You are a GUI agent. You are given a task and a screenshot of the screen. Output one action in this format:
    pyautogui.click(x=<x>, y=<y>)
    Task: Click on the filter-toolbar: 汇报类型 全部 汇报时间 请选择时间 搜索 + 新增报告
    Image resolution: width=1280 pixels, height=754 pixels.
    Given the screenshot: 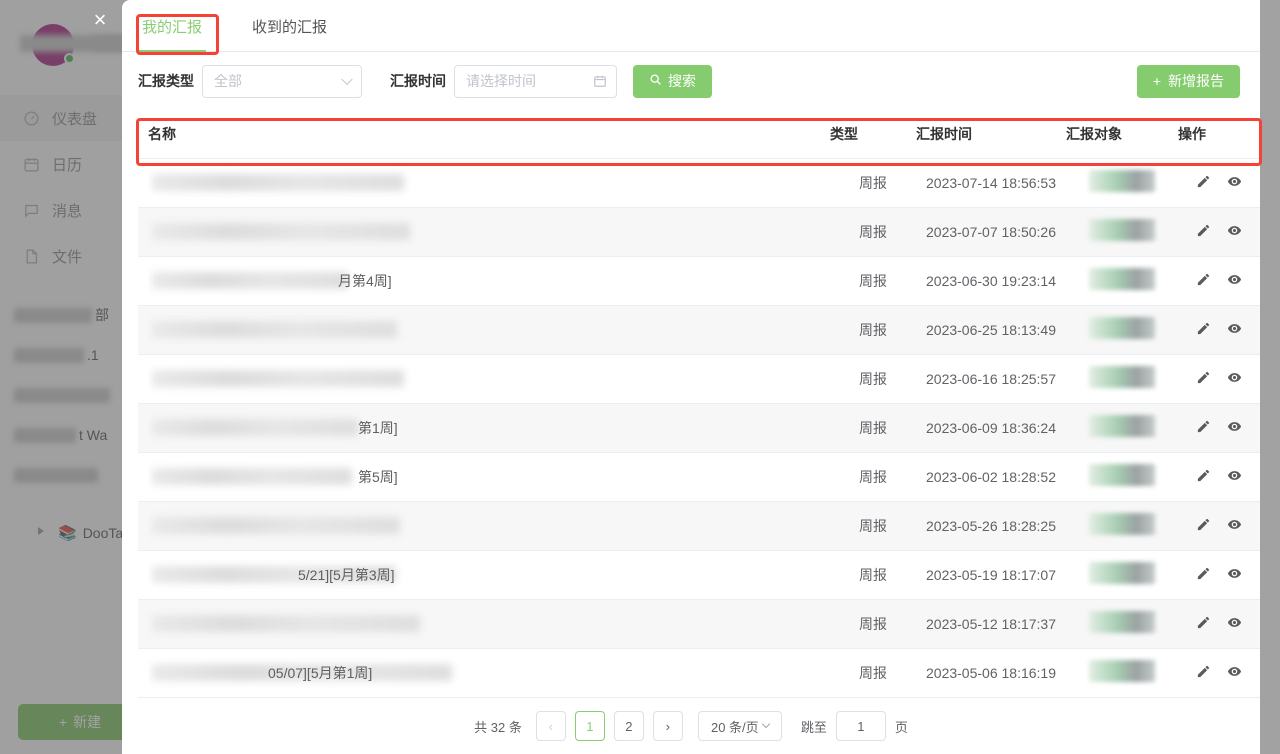 What is the action you would take?
    pyautogui.click(x=691, y=81)
    